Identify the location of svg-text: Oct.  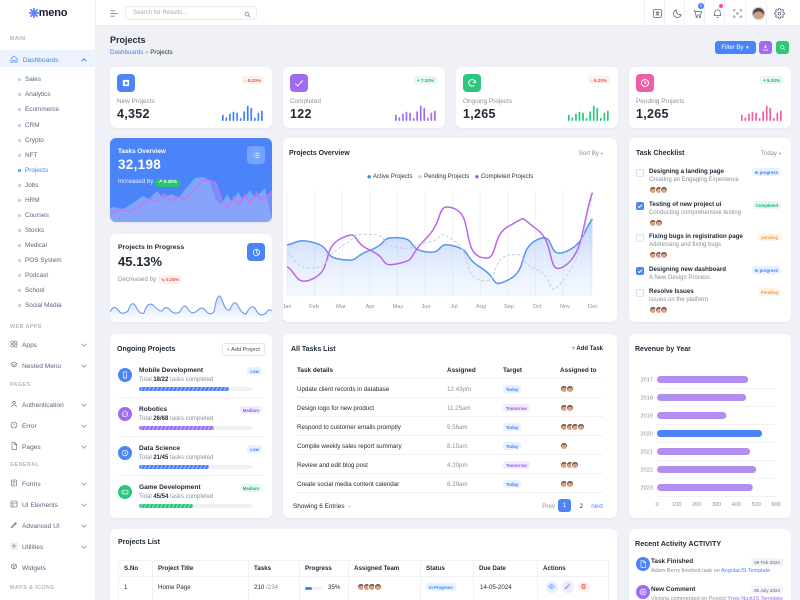
(537, 307).